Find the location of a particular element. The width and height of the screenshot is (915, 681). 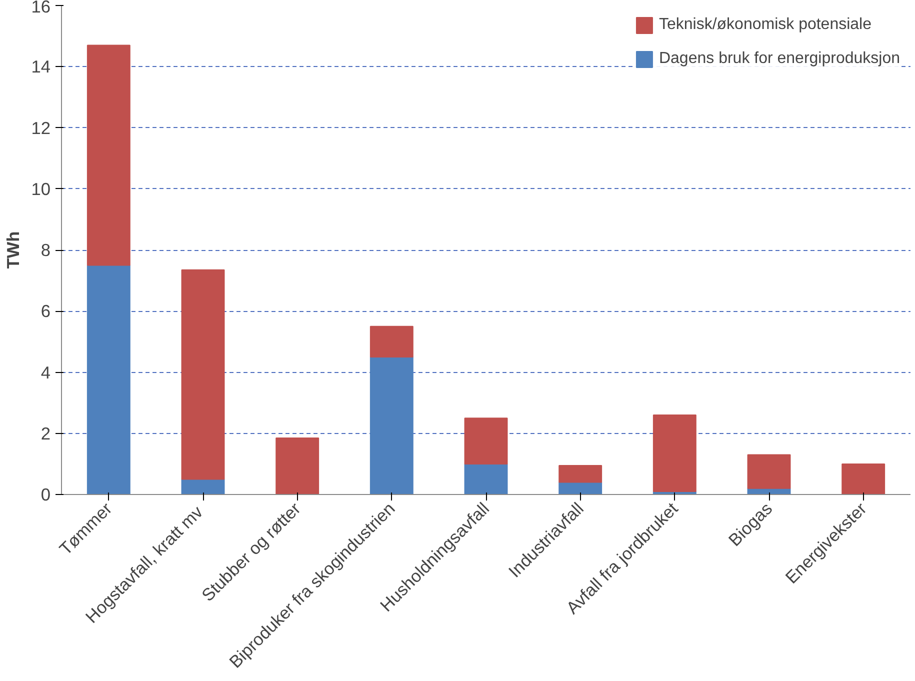

legend-label: Teknisk/økonomisk potensiale is located at coordinates (765, 25).